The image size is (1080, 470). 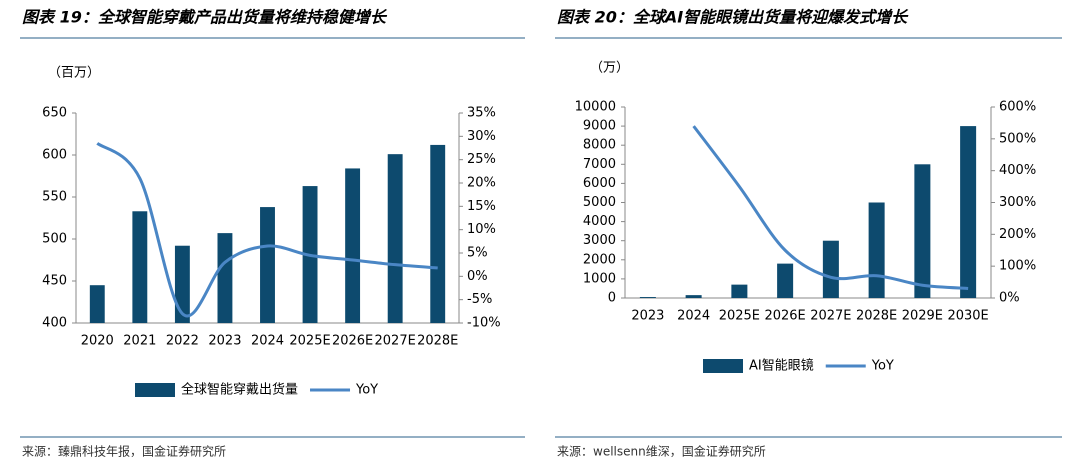 What do you see at coordinates (481, 113) in the screenshot?
I see `y2-tick-label: 35%` at bounding box center [481, 113].